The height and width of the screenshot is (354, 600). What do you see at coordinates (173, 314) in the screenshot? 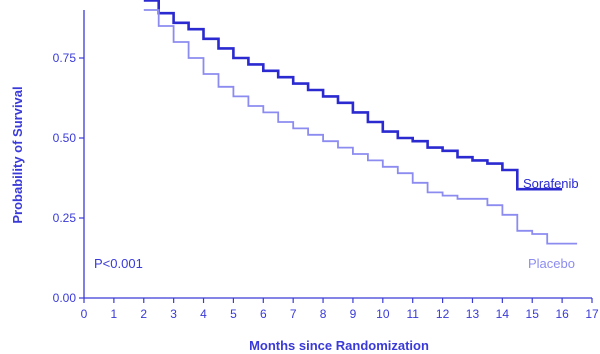
I see `x-tick-label: 3` at bounding box center [173, 314].